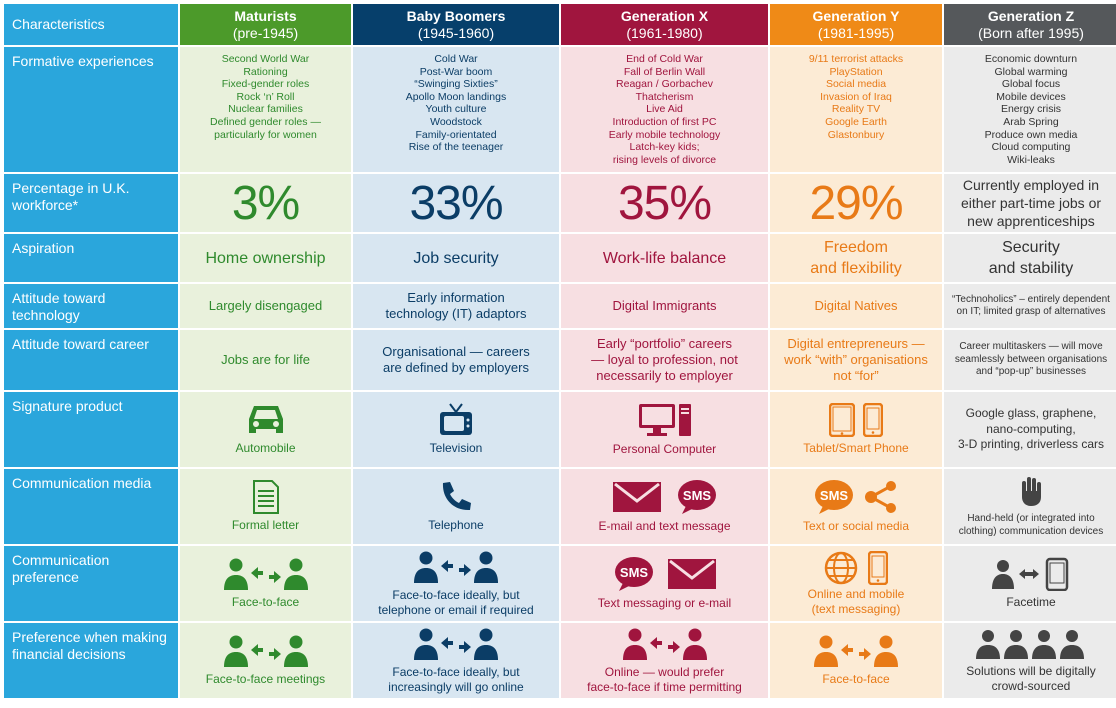 This screenshot has height=708, width=1116. I want to click on text-line: (text messaging), so click(856, 608).